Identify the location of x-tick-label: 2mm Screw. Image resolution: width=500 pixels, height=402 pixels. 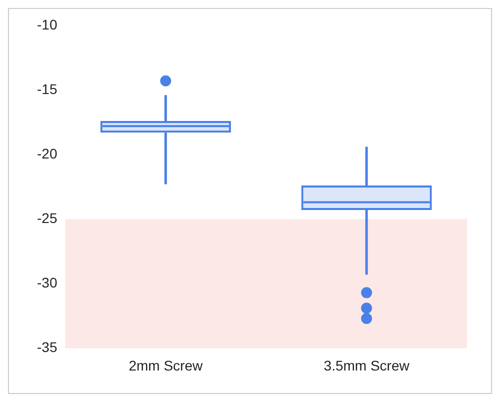
(166, 365).